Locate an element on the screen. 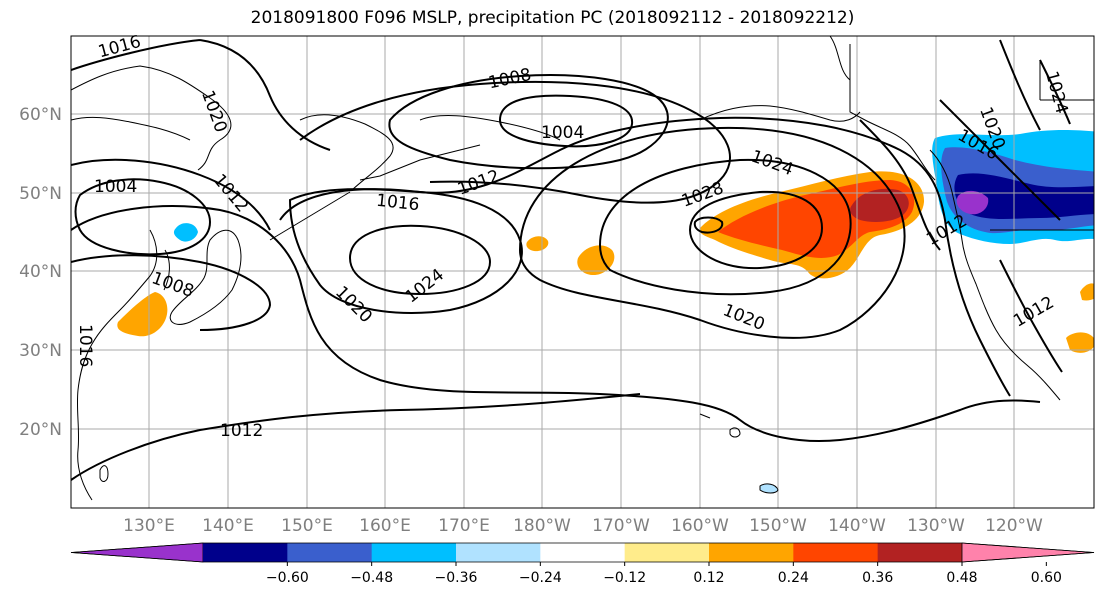  colorbar-tick-label: 0.24 is located at coordinates (793, 578).